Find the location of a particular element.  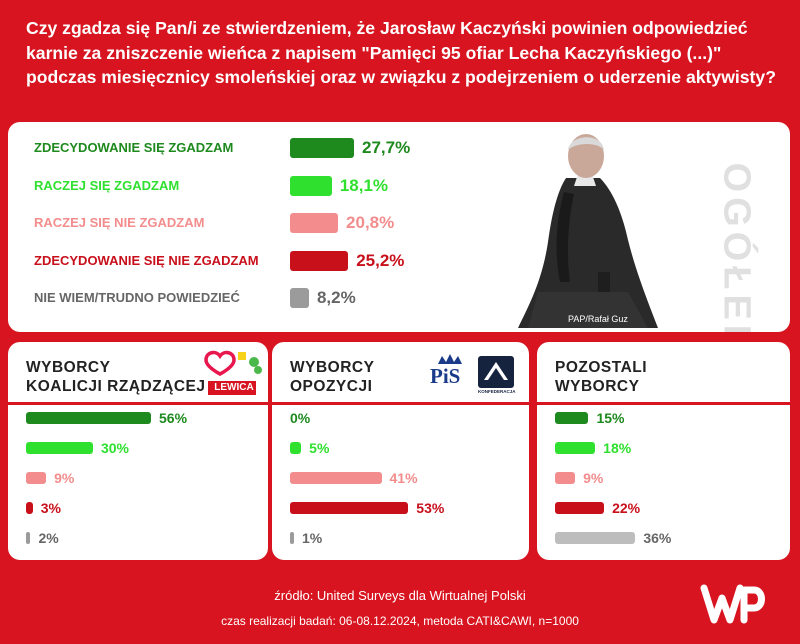

overall-row-label: NIE WIEM/TRUDNO POWIEDZIEĆ is located at coordinates (137, 297).